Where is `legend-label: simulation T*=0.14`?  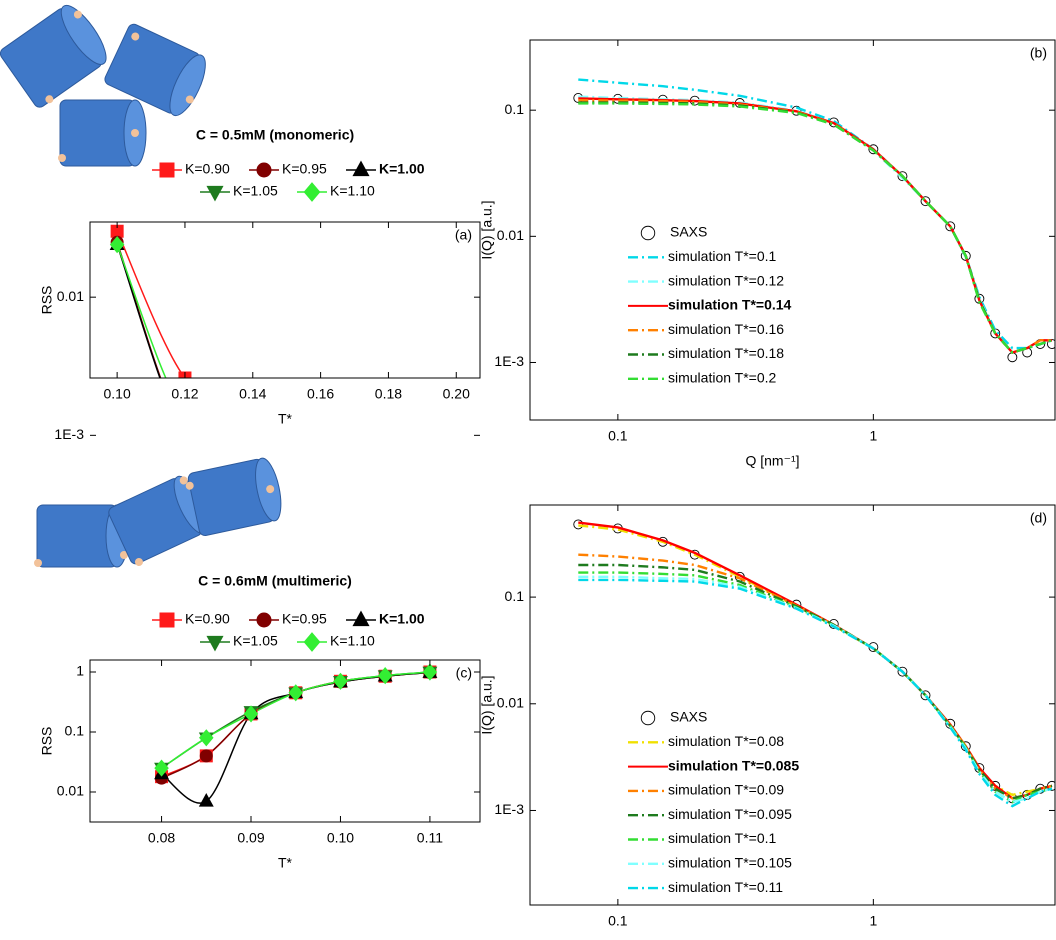
legend-label: simulation T*=0.14 is located at coordinates (730, 305).